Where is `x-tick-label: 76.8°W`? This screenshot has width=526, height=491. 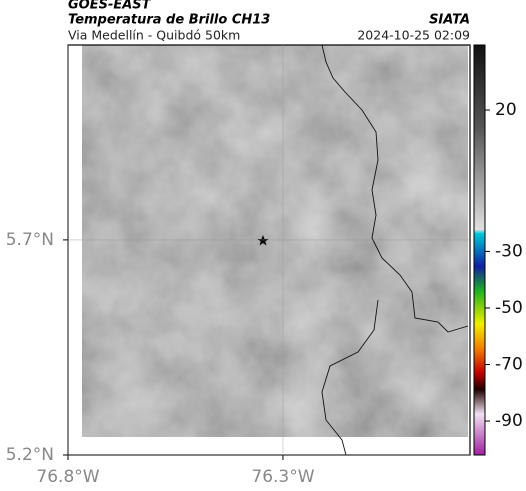
x-tick-label: 76.8°W is located at coordinates (67, 477).